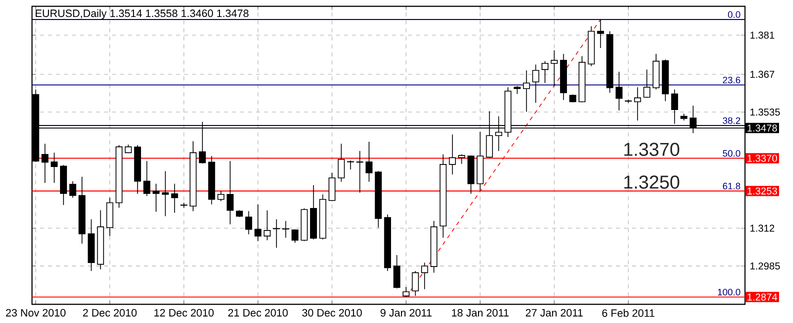 This screenshot has height=323, width=793. Describe the element at coordinates (110, 313) in the screenshot. I see `x-tick-label: 2 Dec 2010` at that location.